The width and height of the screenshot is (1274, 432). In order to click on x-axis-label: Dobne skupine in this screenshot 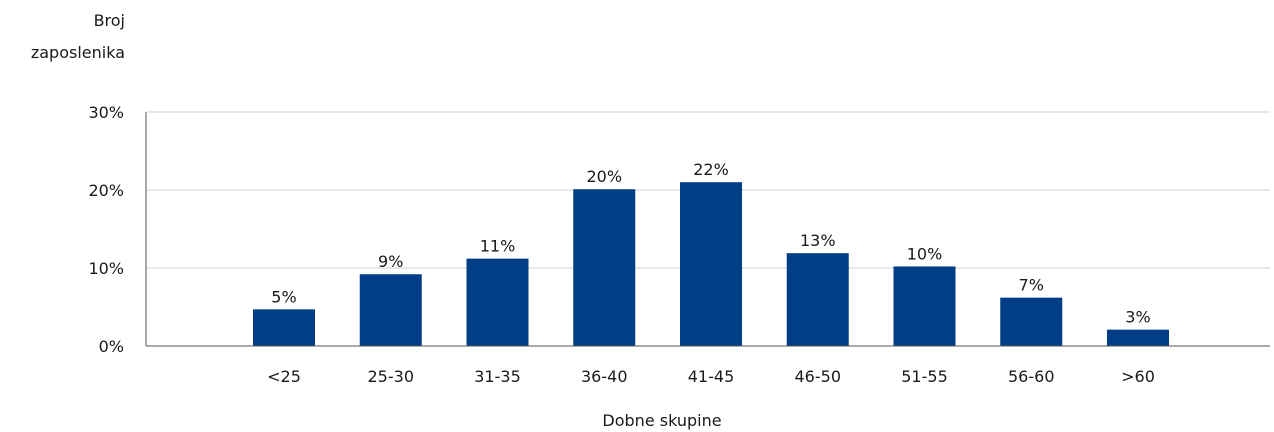, I will do `click(661, 420)`.